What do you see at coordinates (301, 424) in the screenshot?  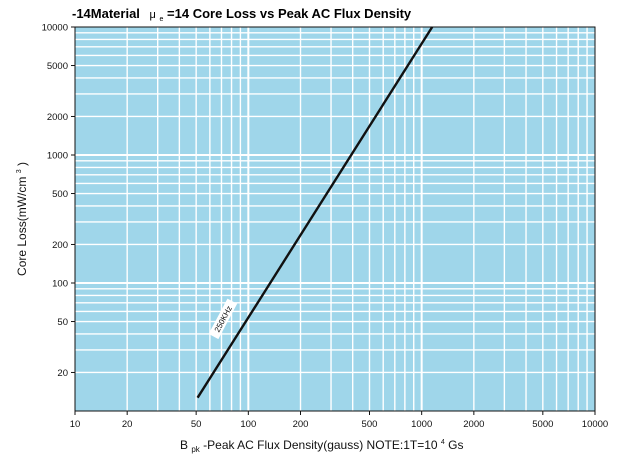 I see `x-tick-label: 200` at bounding box center [301, 424].